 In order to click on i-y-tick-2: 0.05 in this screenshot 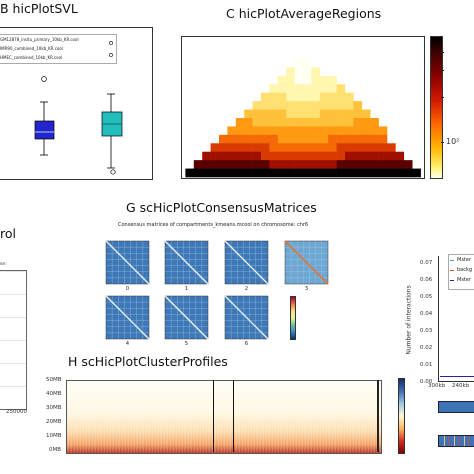, I will do `click(426, 297)`.